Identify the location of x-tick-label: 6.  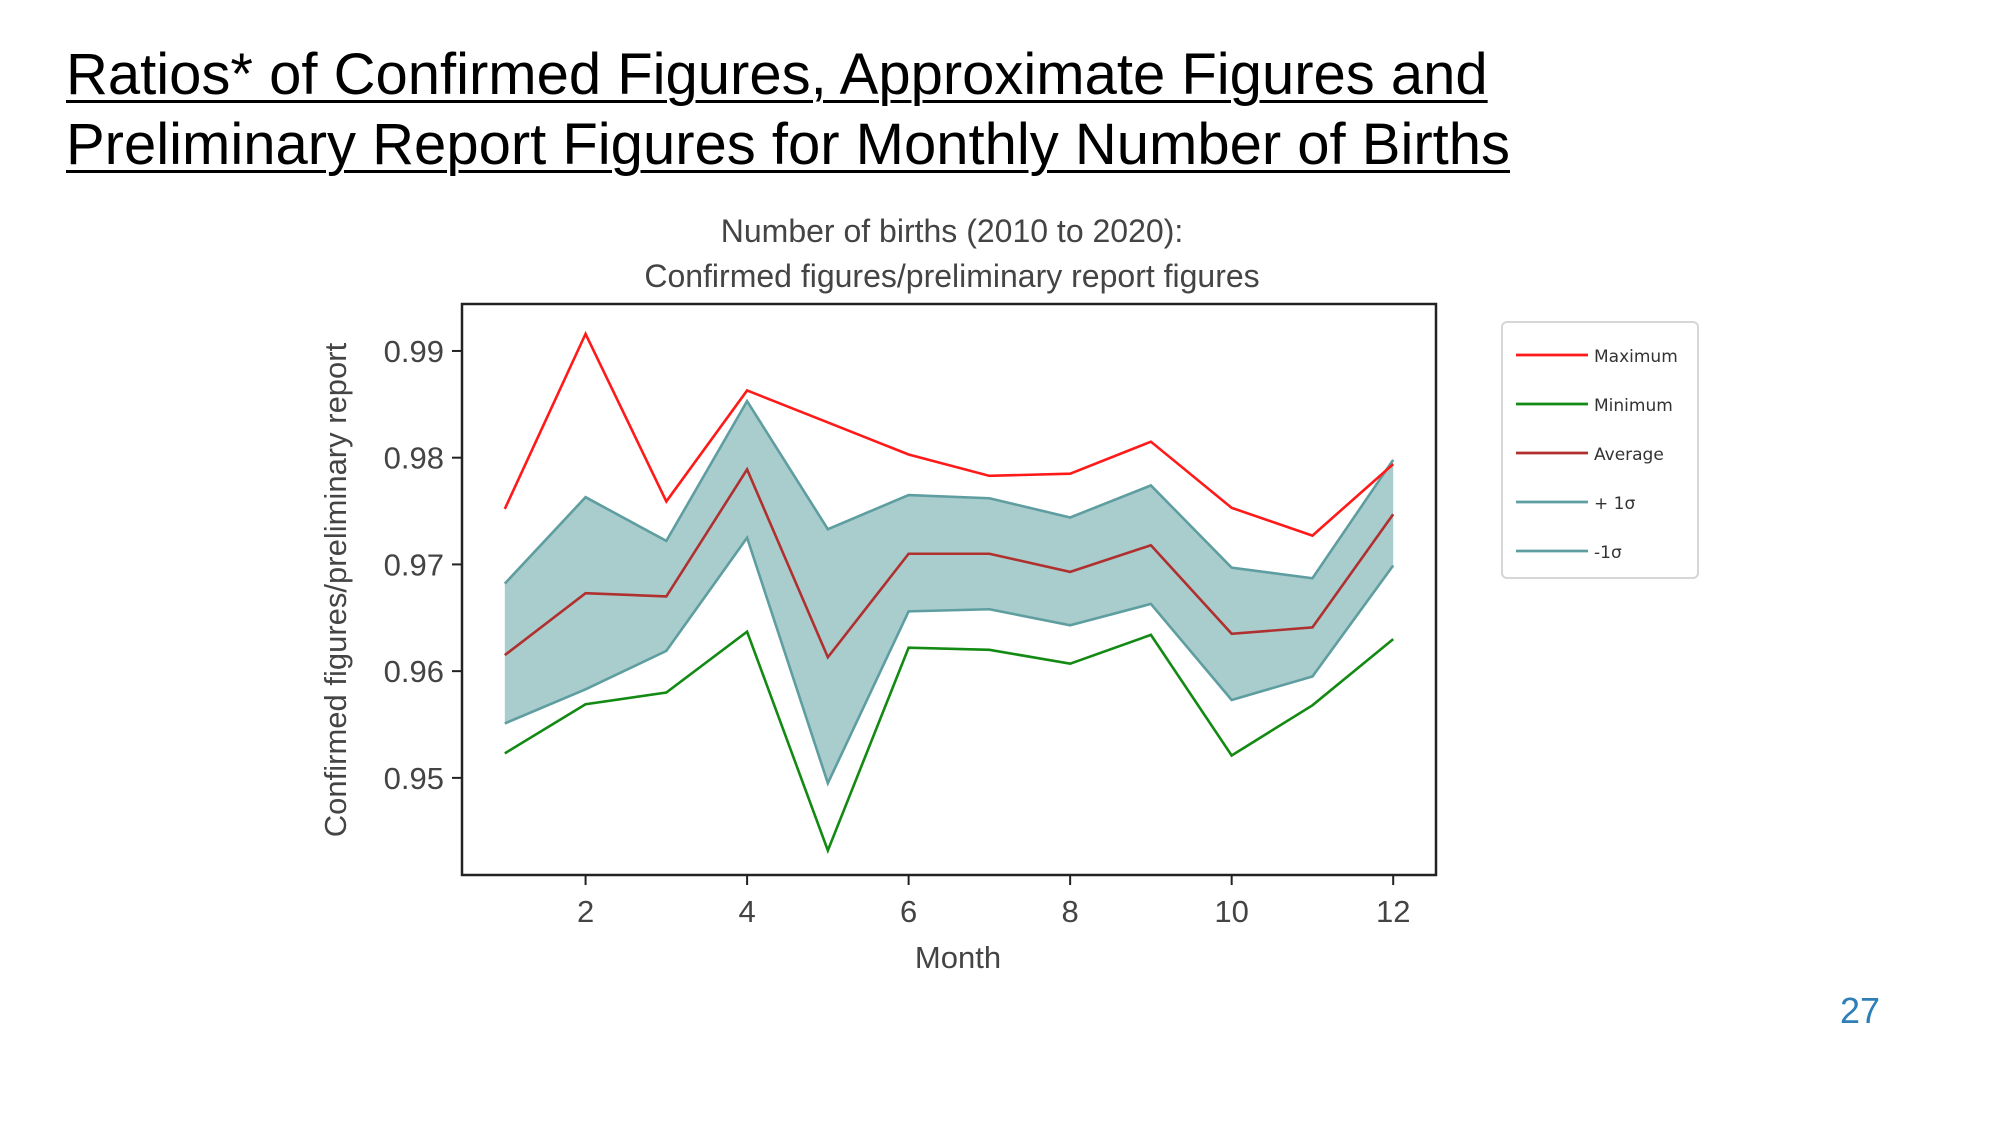
(908, 911).